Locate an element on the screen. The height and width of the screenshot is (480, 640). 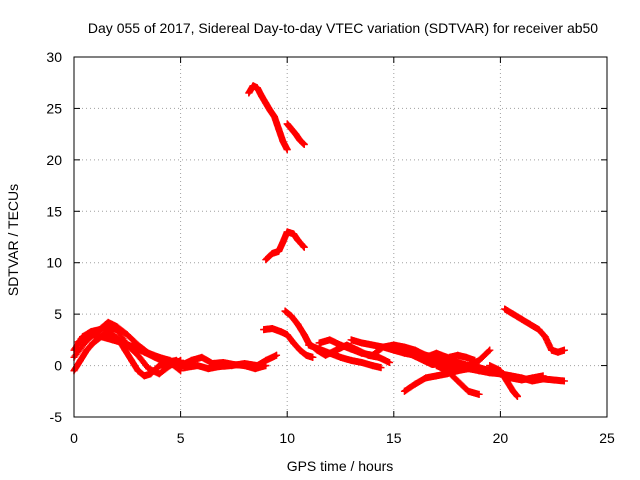
y-tick-label: 30 is located at coordinates (54, 57).